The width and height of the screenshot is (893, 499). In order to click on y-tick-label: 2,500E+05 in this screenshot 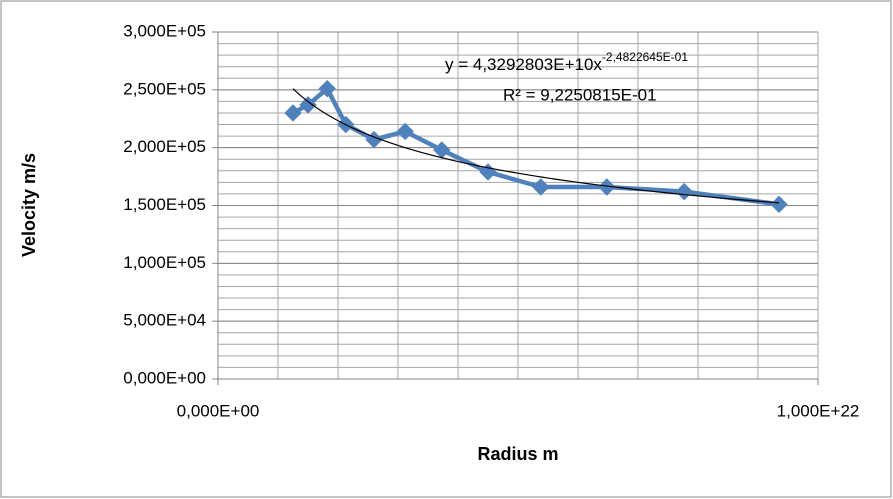, I will do `click(164, 88)`.